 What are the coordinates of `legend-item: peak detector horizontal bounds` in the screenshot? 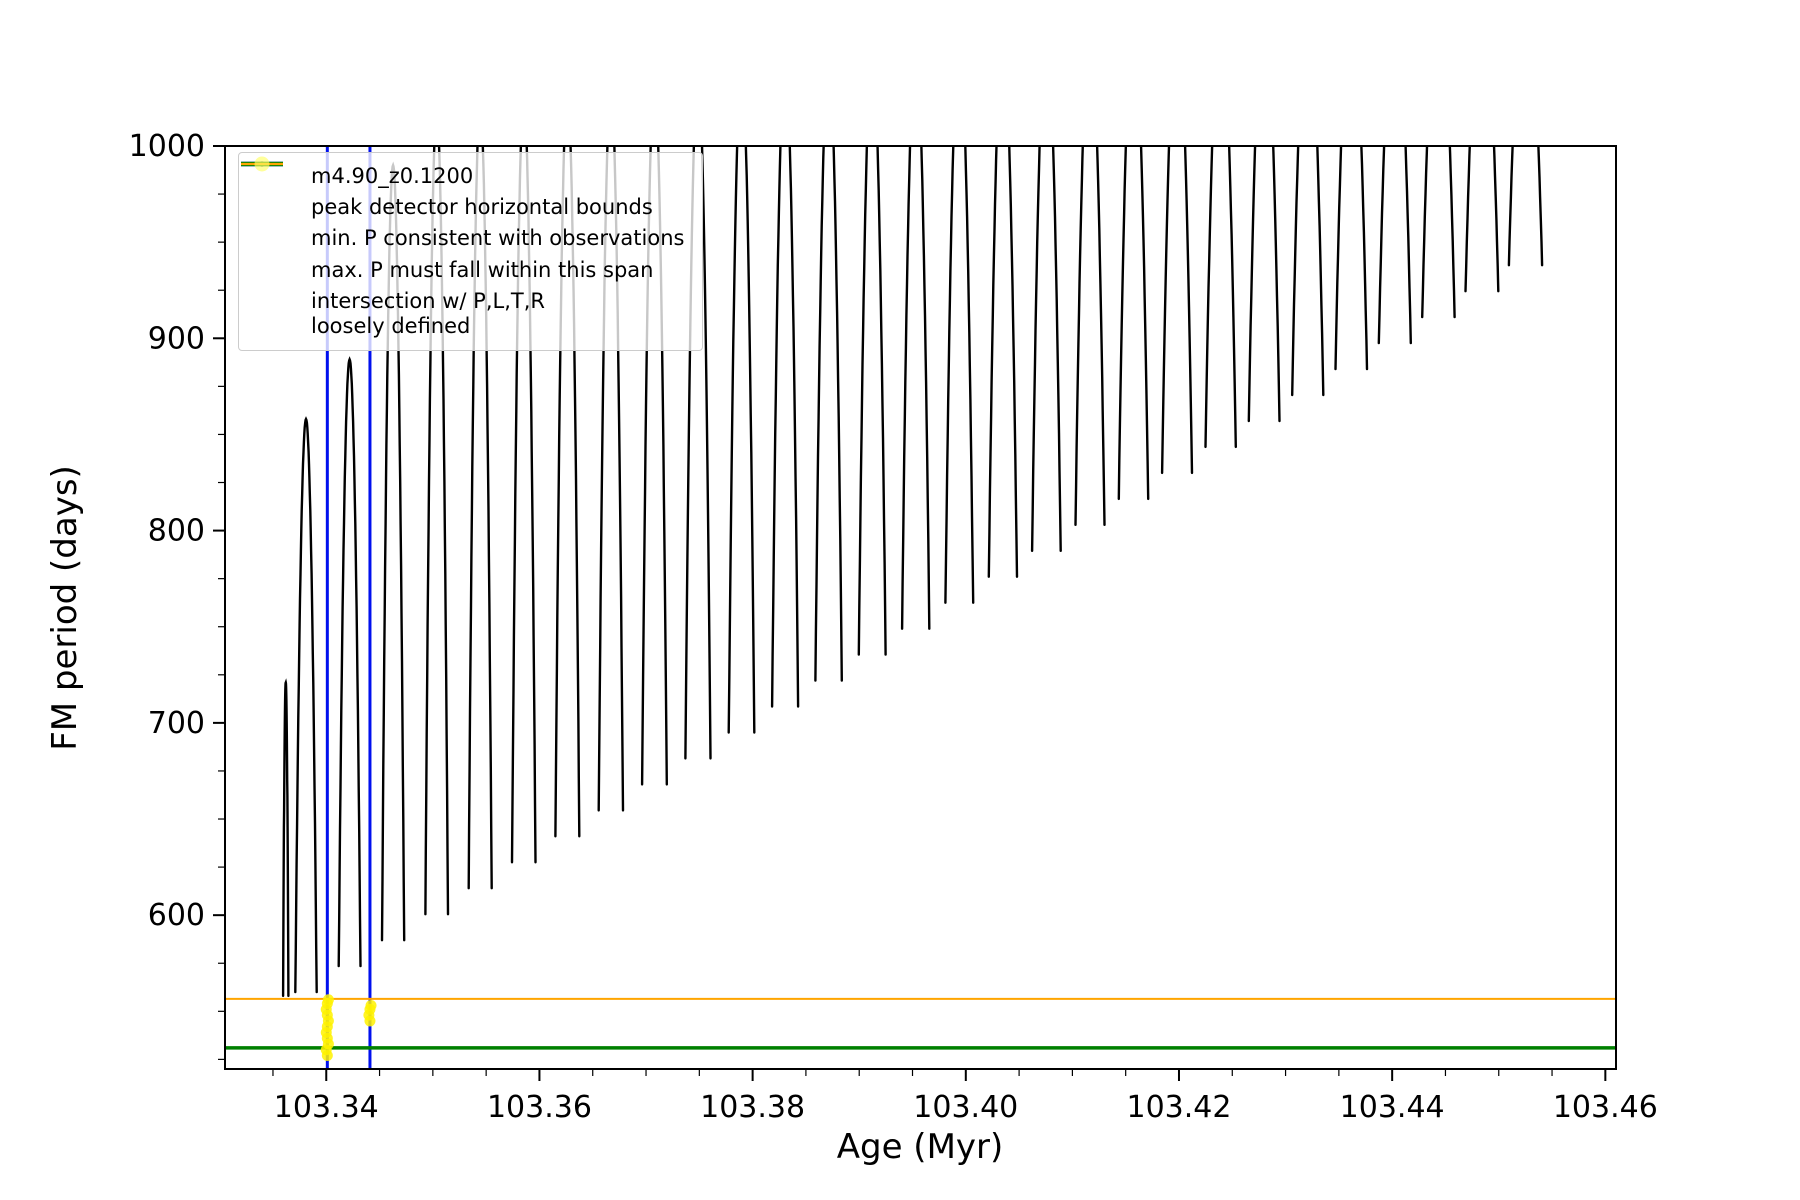 It's located at (462, 192).